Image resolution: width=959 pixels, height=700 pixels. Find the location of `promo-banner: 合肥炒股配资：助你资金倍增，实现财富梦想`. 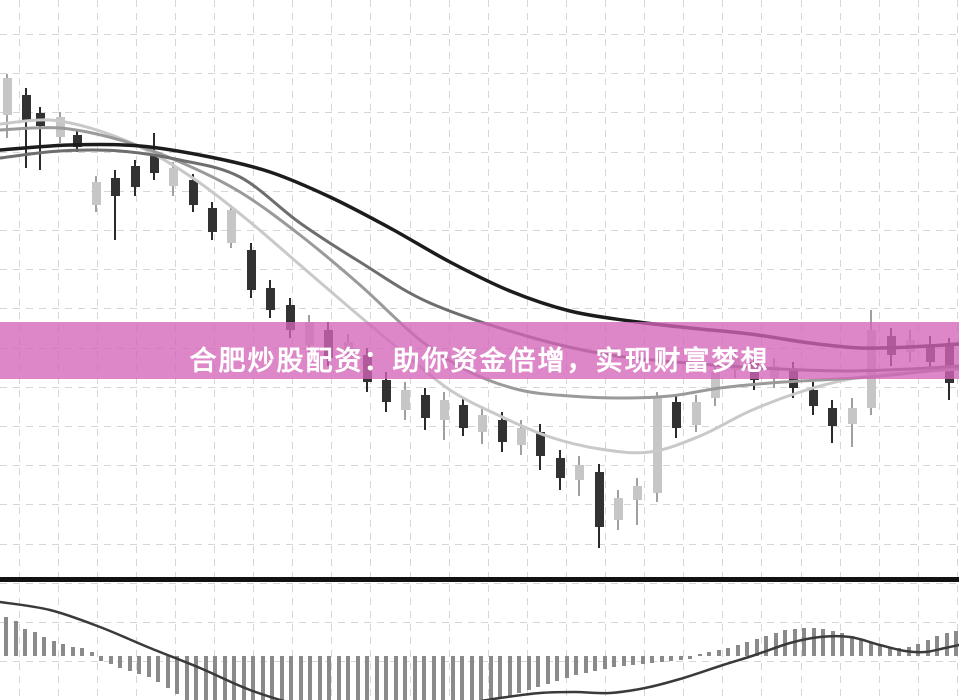

promo-banner: 合肥炒股配资：助你资金倍增，实现财富梦想 is located at coordinates (479, 350).